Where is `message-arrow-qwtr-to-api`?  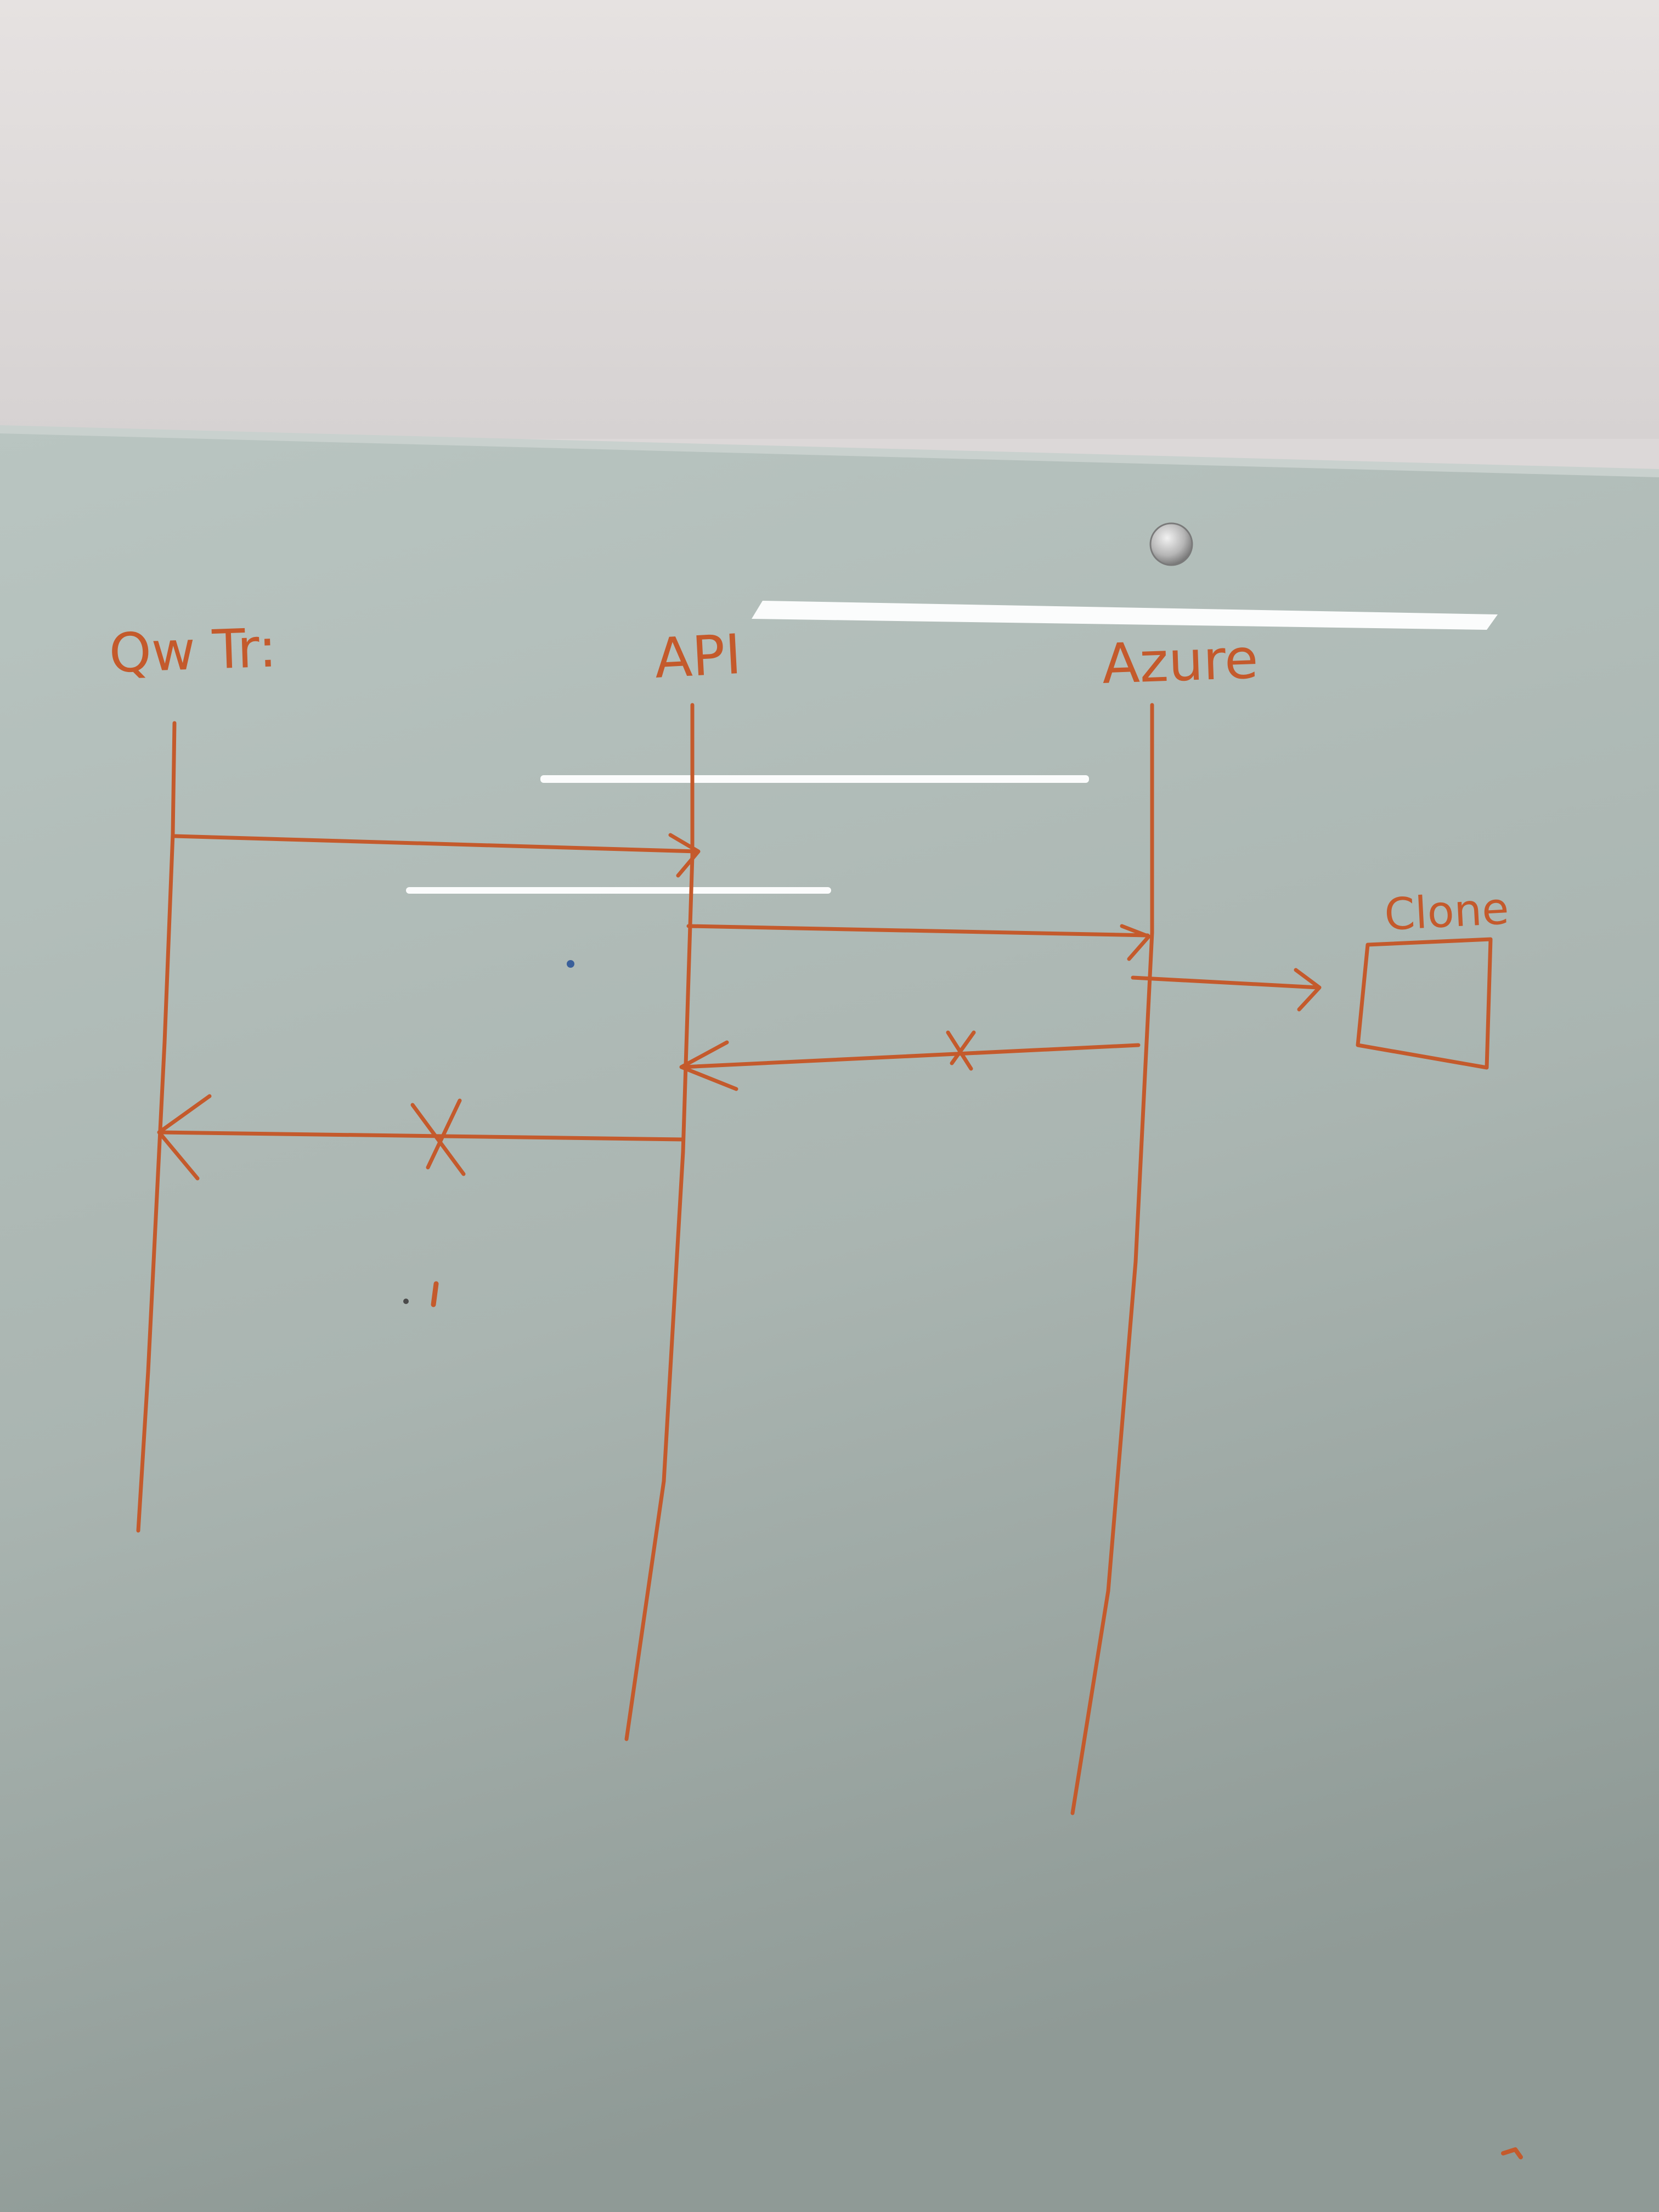
message-arrow-qwtr-to-api is located at coordinates (436, 856).